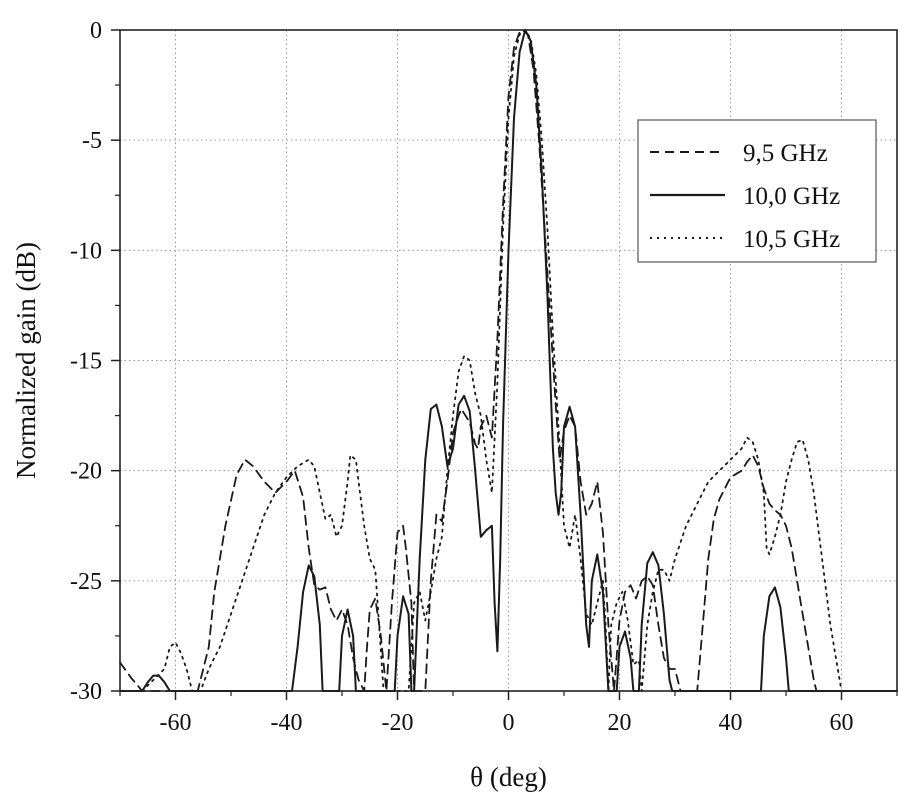  What do you see at coordinates (398, 723) in the screenshot?
I see `x-tick-label: -20` at bounding box center [398, 723].